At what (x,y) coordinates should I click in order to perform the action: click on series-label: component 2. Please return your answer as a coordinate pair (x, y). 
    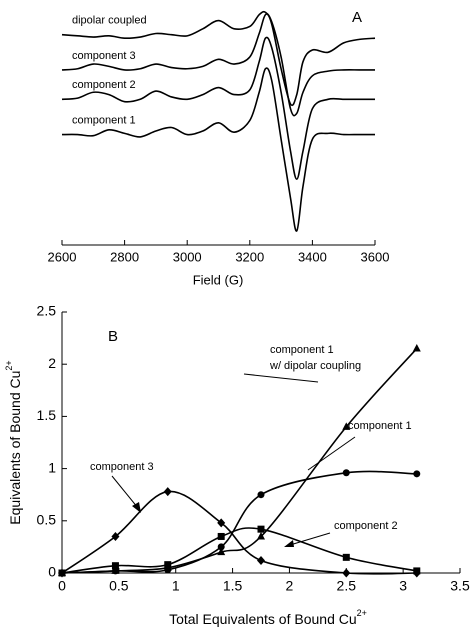
    Looking at the image, I should click on (104, 85).